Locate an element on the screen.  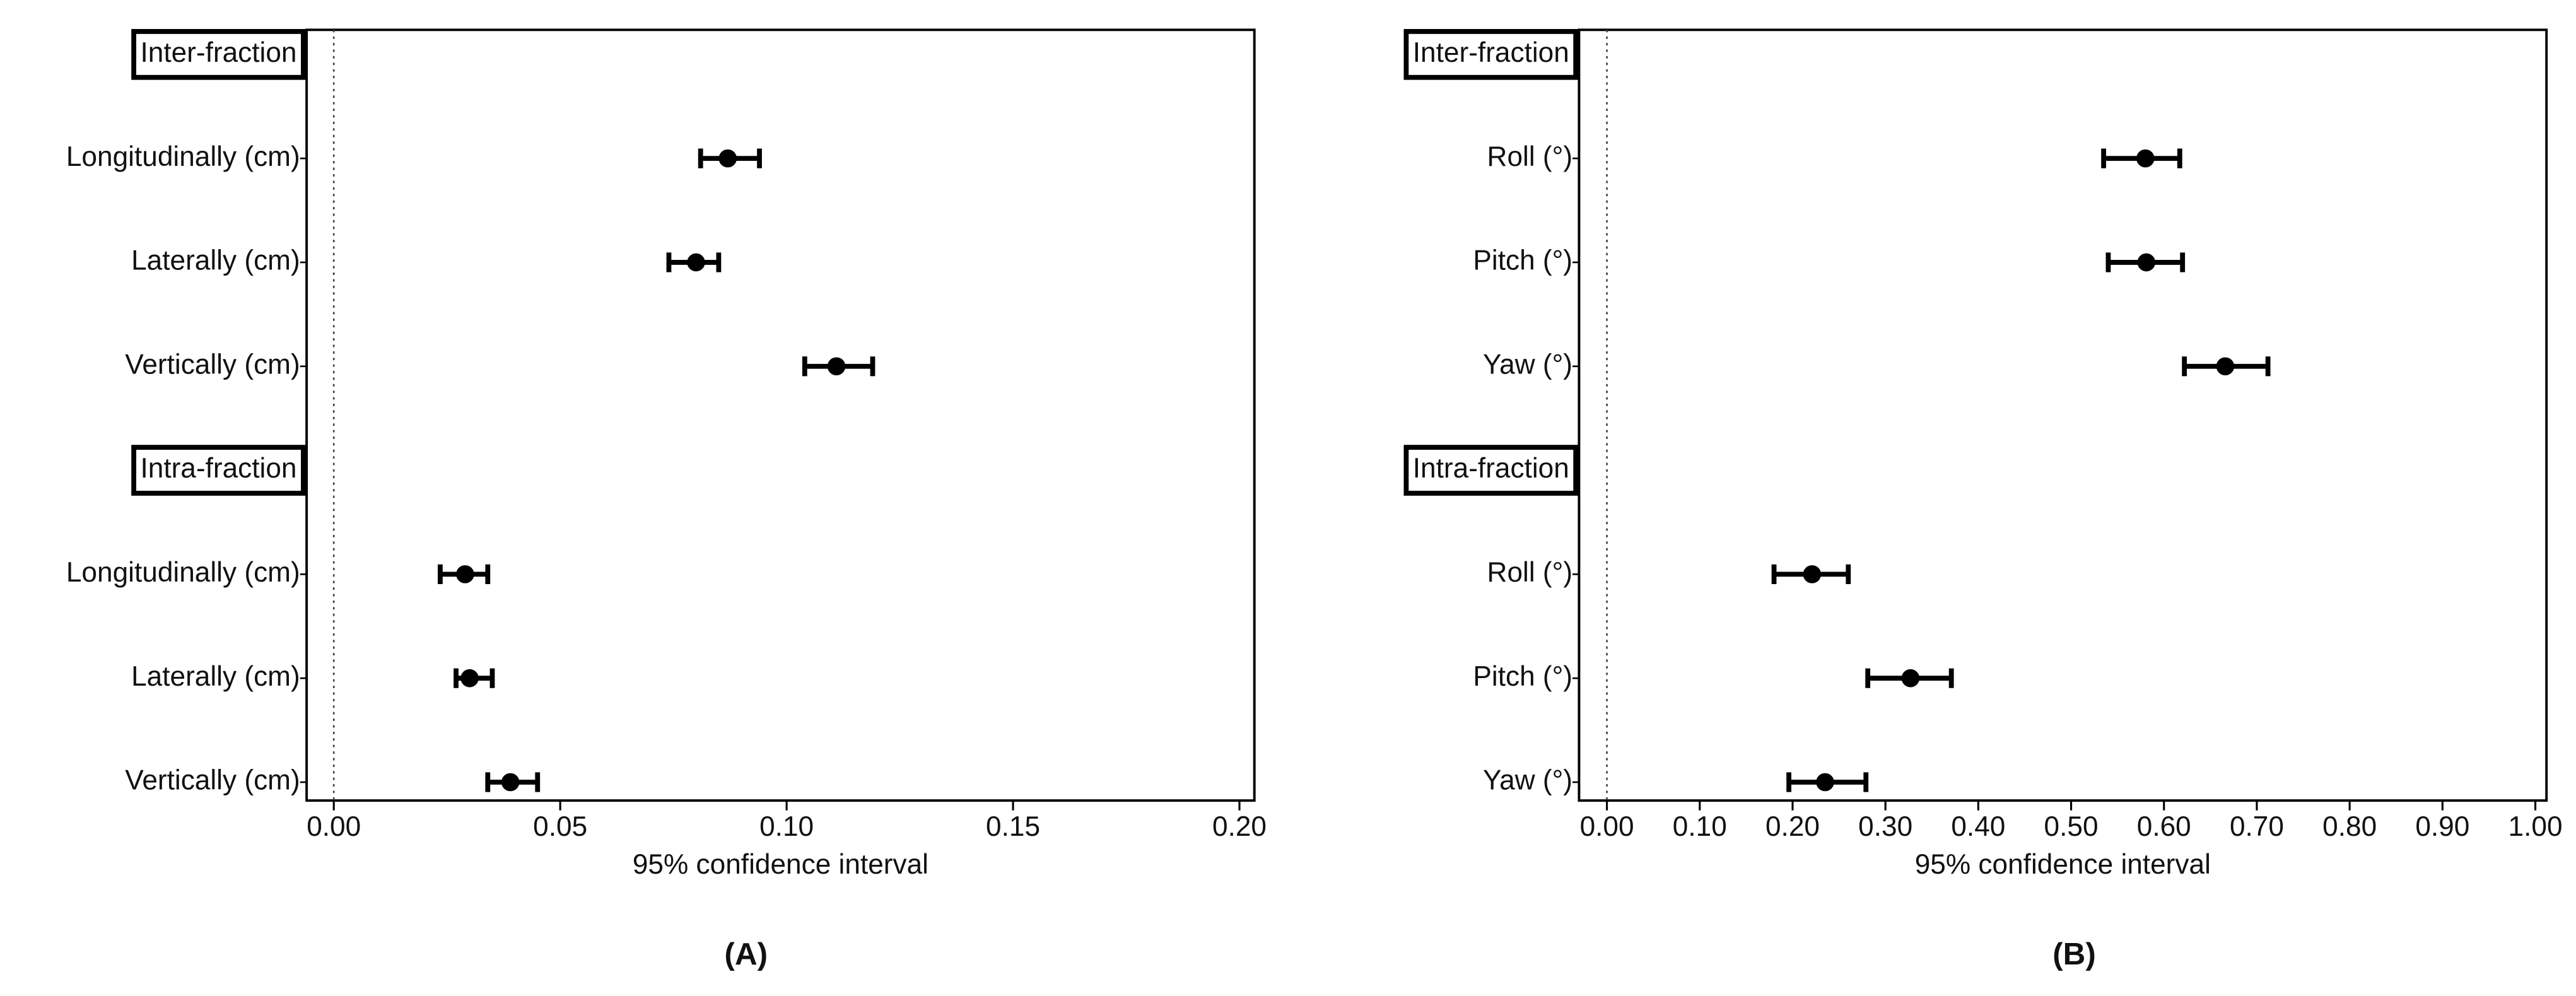
x-tick-label: 0.15 is located at coordinates (1013, 826).